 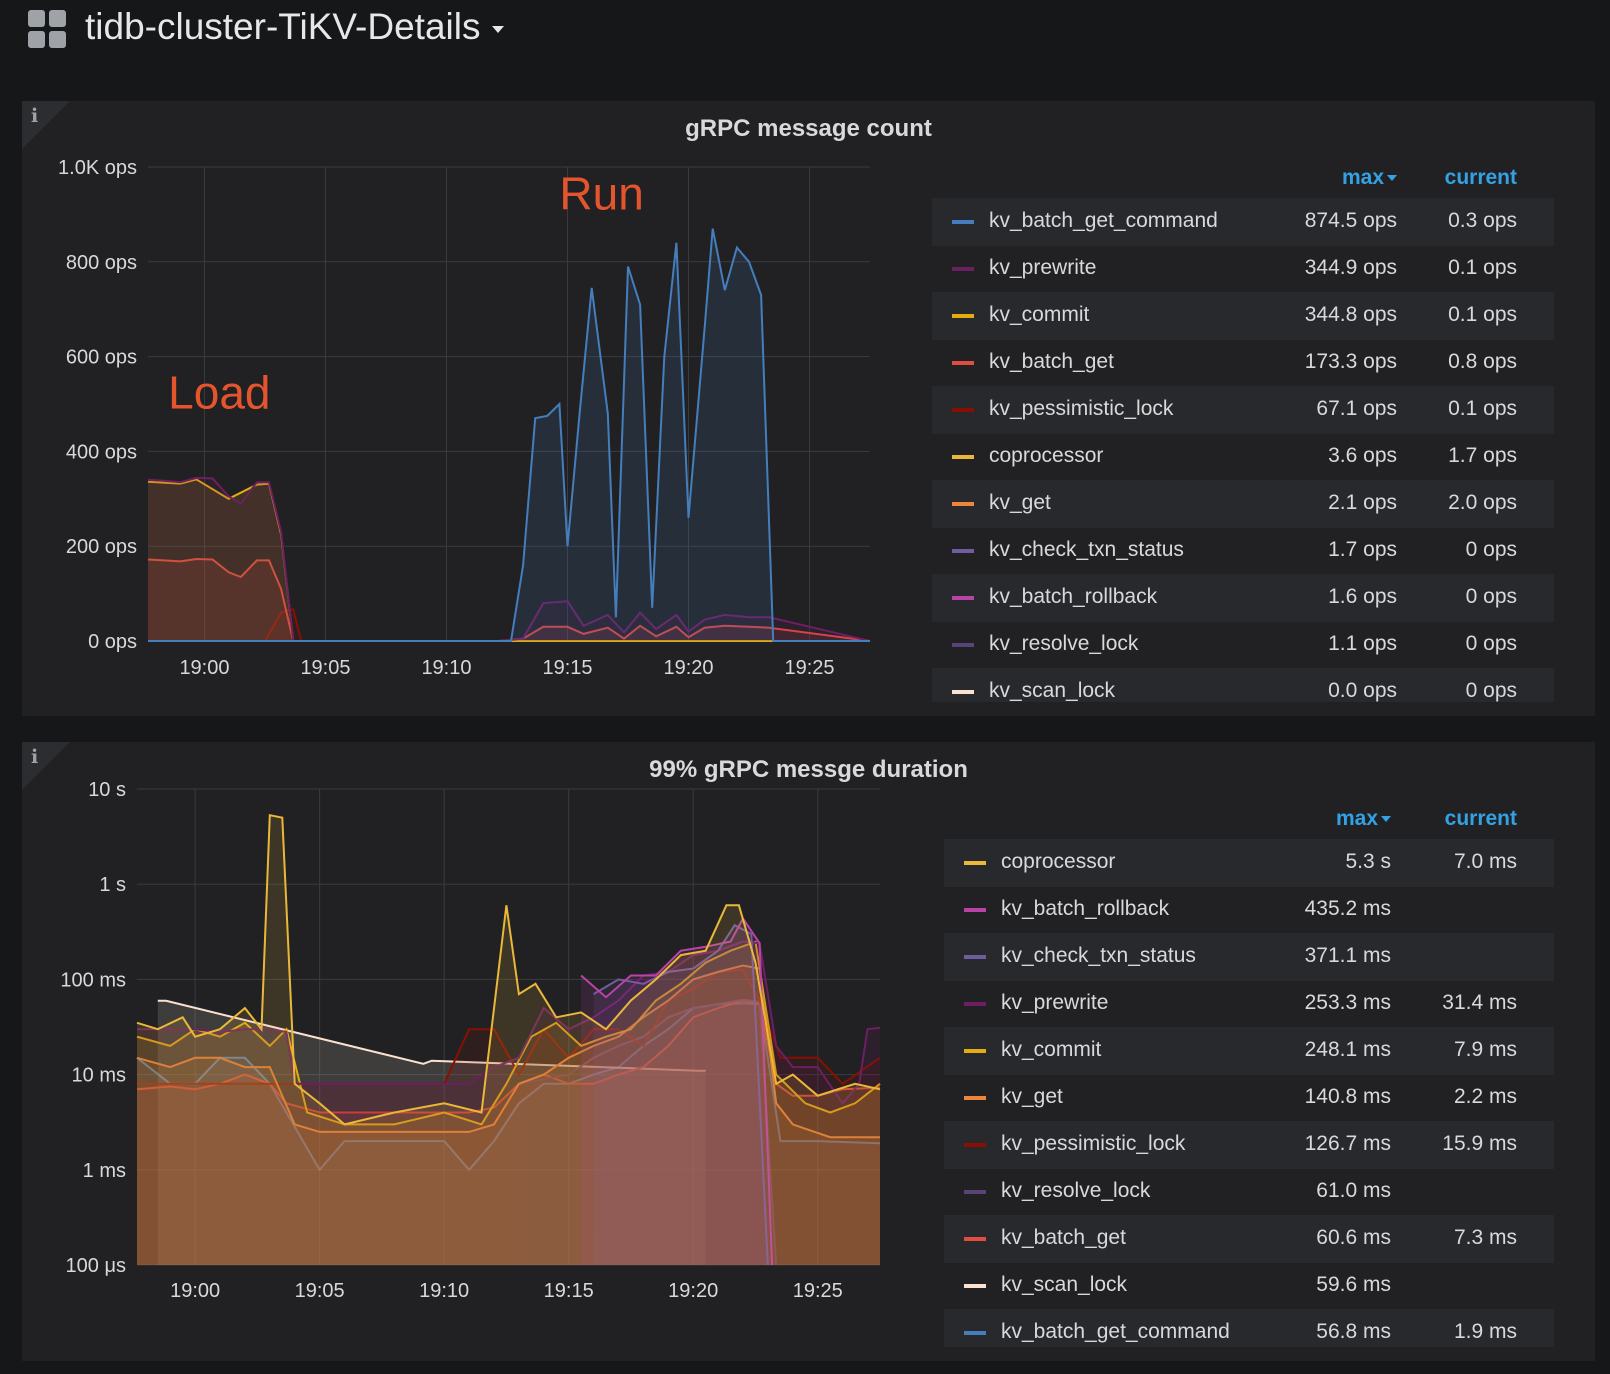 What do you see at coordinates (1243, 598) in the screenshot?
I see `legend-row: kv_batch_rollback 1.6 ops 0 ops` at bounding box center [1243, 598].